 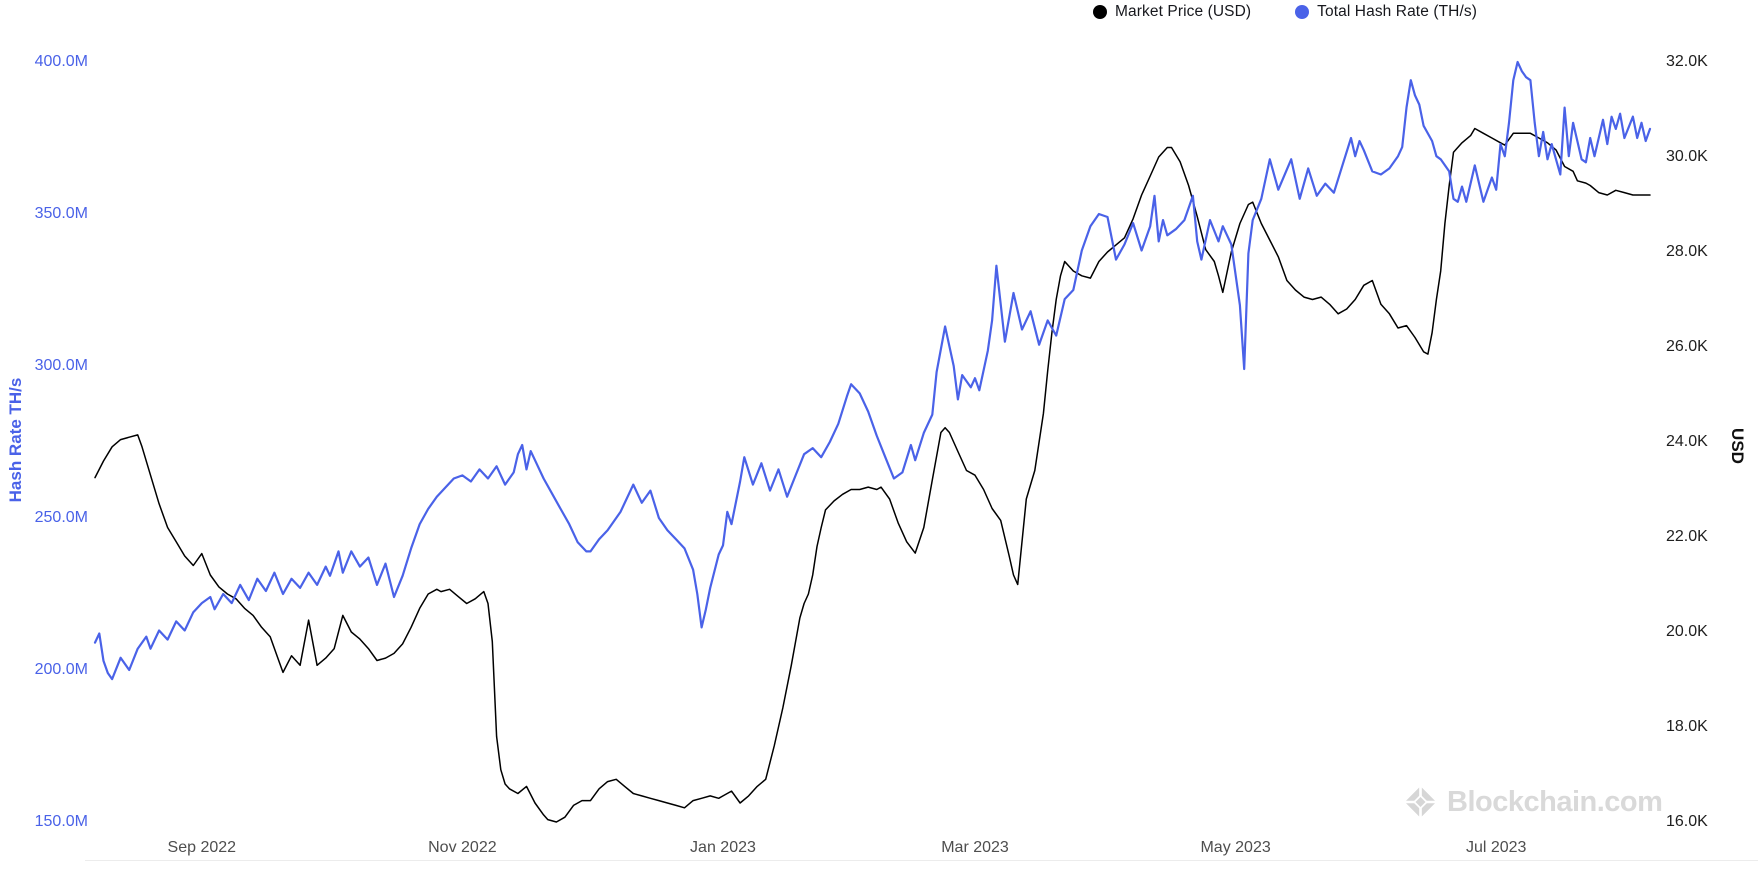 I want to click on blockchain-cube-icon, so click(x=1420, y=802).